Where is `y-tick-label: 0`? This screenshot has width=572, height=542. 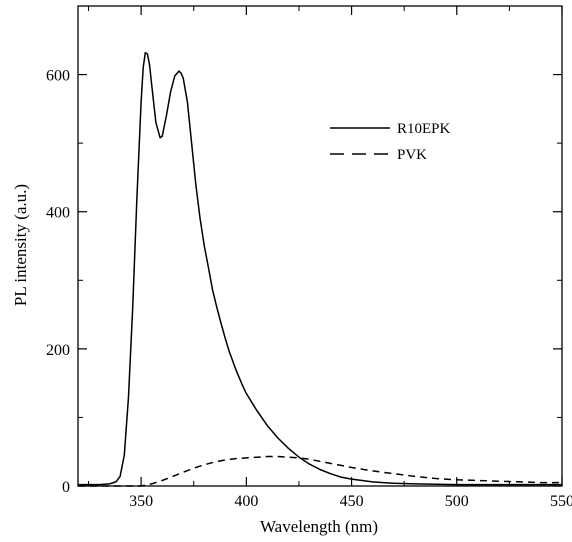
y-tick-label: 0 is located at coordinates (66, 487).